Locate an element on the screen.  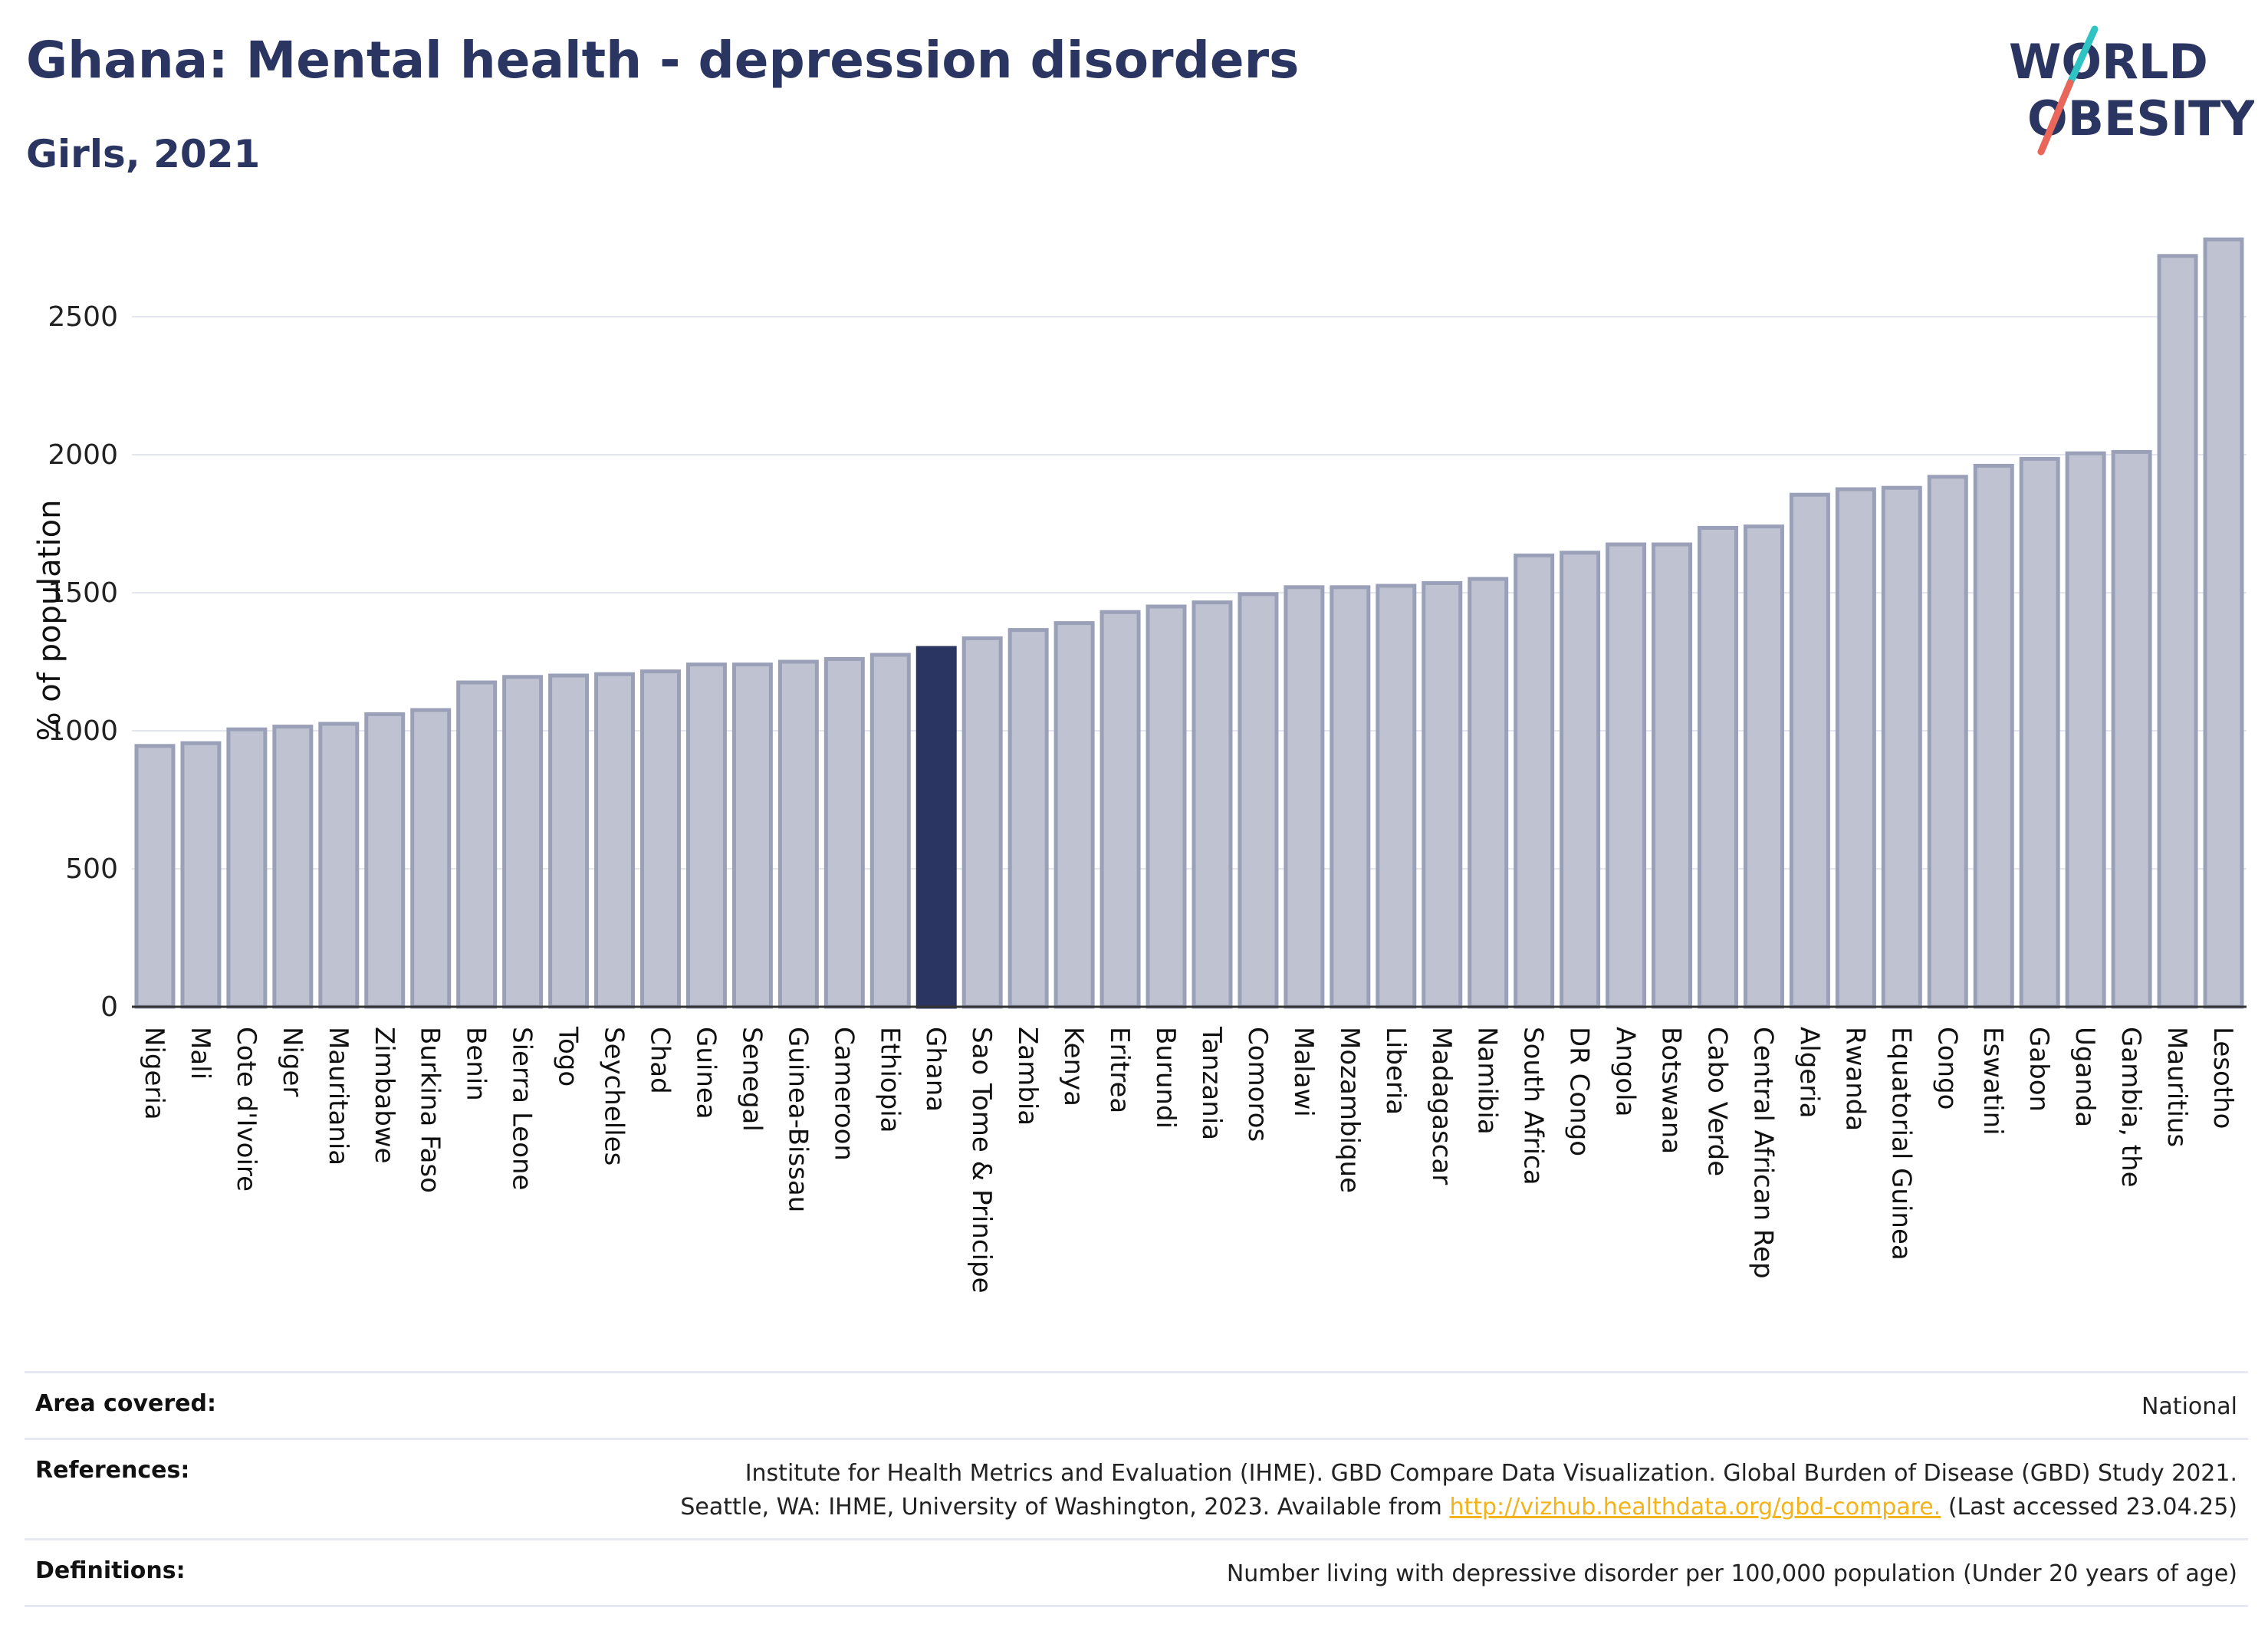
x-tick-label: Ethiopia is located at coordinates (889, 1080).